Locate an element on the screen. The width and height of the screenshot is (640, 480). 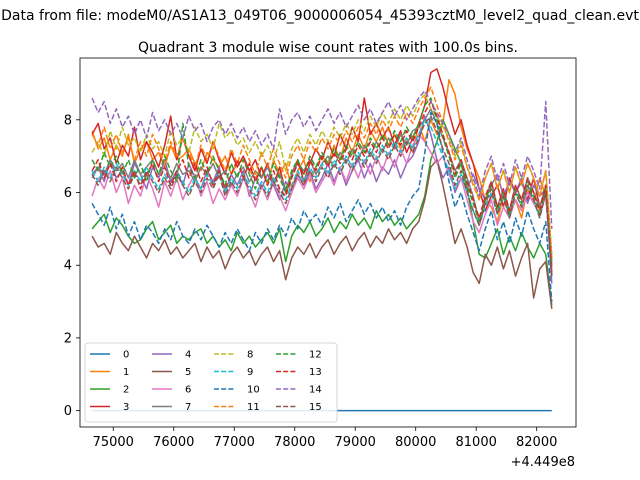
y-tick-label: 4 is located at coordinates (68, 266).